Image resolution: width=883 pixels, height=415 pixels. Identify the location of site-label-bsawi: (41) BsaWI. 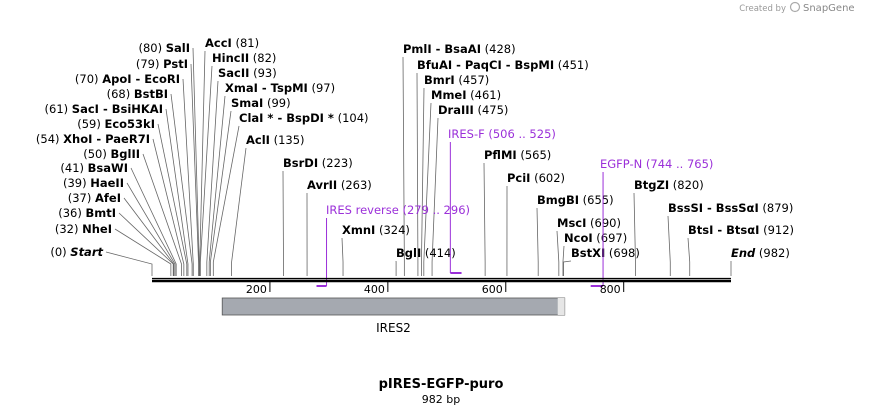
(94, 168).